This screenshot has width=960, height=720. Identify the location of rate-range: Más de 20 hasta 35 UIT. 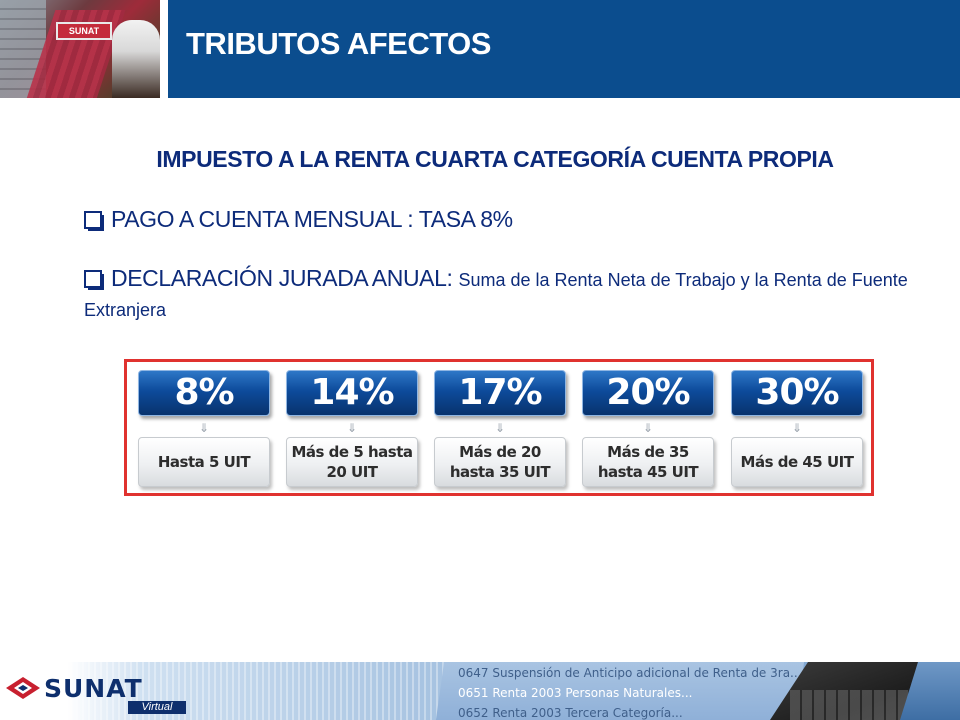
(500, 462).